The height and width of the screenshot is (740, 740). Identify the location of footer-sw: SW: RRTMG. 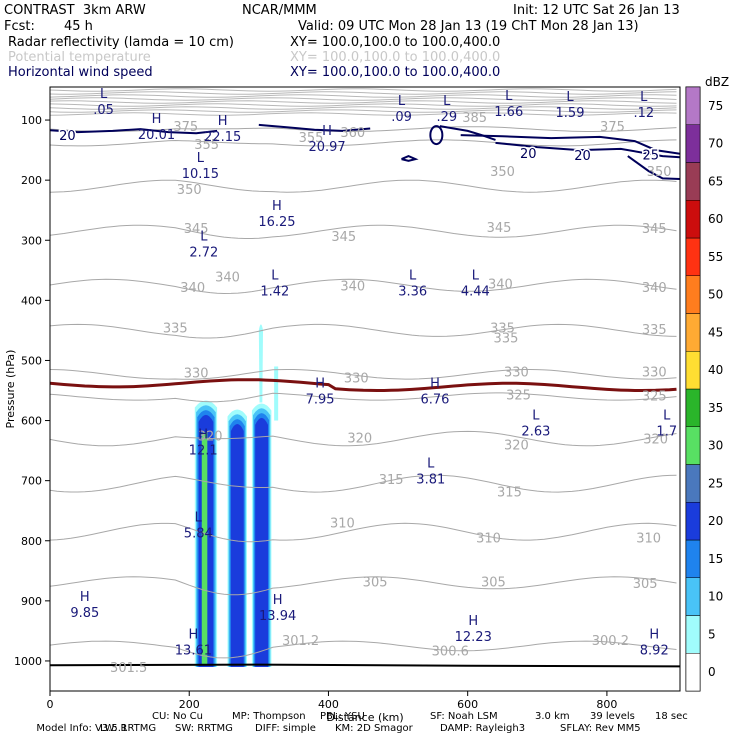
(204, 728).